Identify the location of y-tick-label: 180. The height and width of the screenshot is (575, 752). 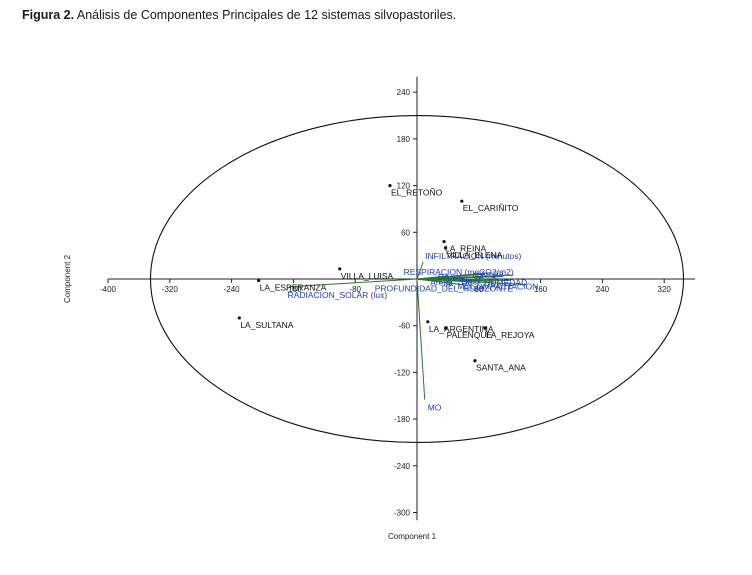
(404, 139).